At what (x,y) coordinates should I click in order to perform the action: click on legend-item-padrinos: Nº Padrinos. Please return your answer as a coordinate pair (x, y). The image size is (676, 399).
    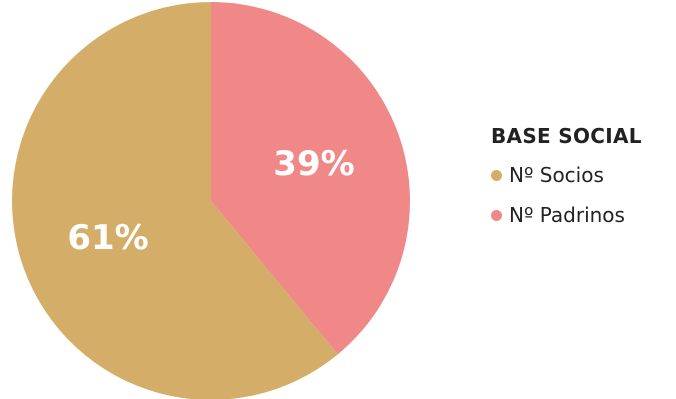
    Looking at the image, I should click on (581, 215).